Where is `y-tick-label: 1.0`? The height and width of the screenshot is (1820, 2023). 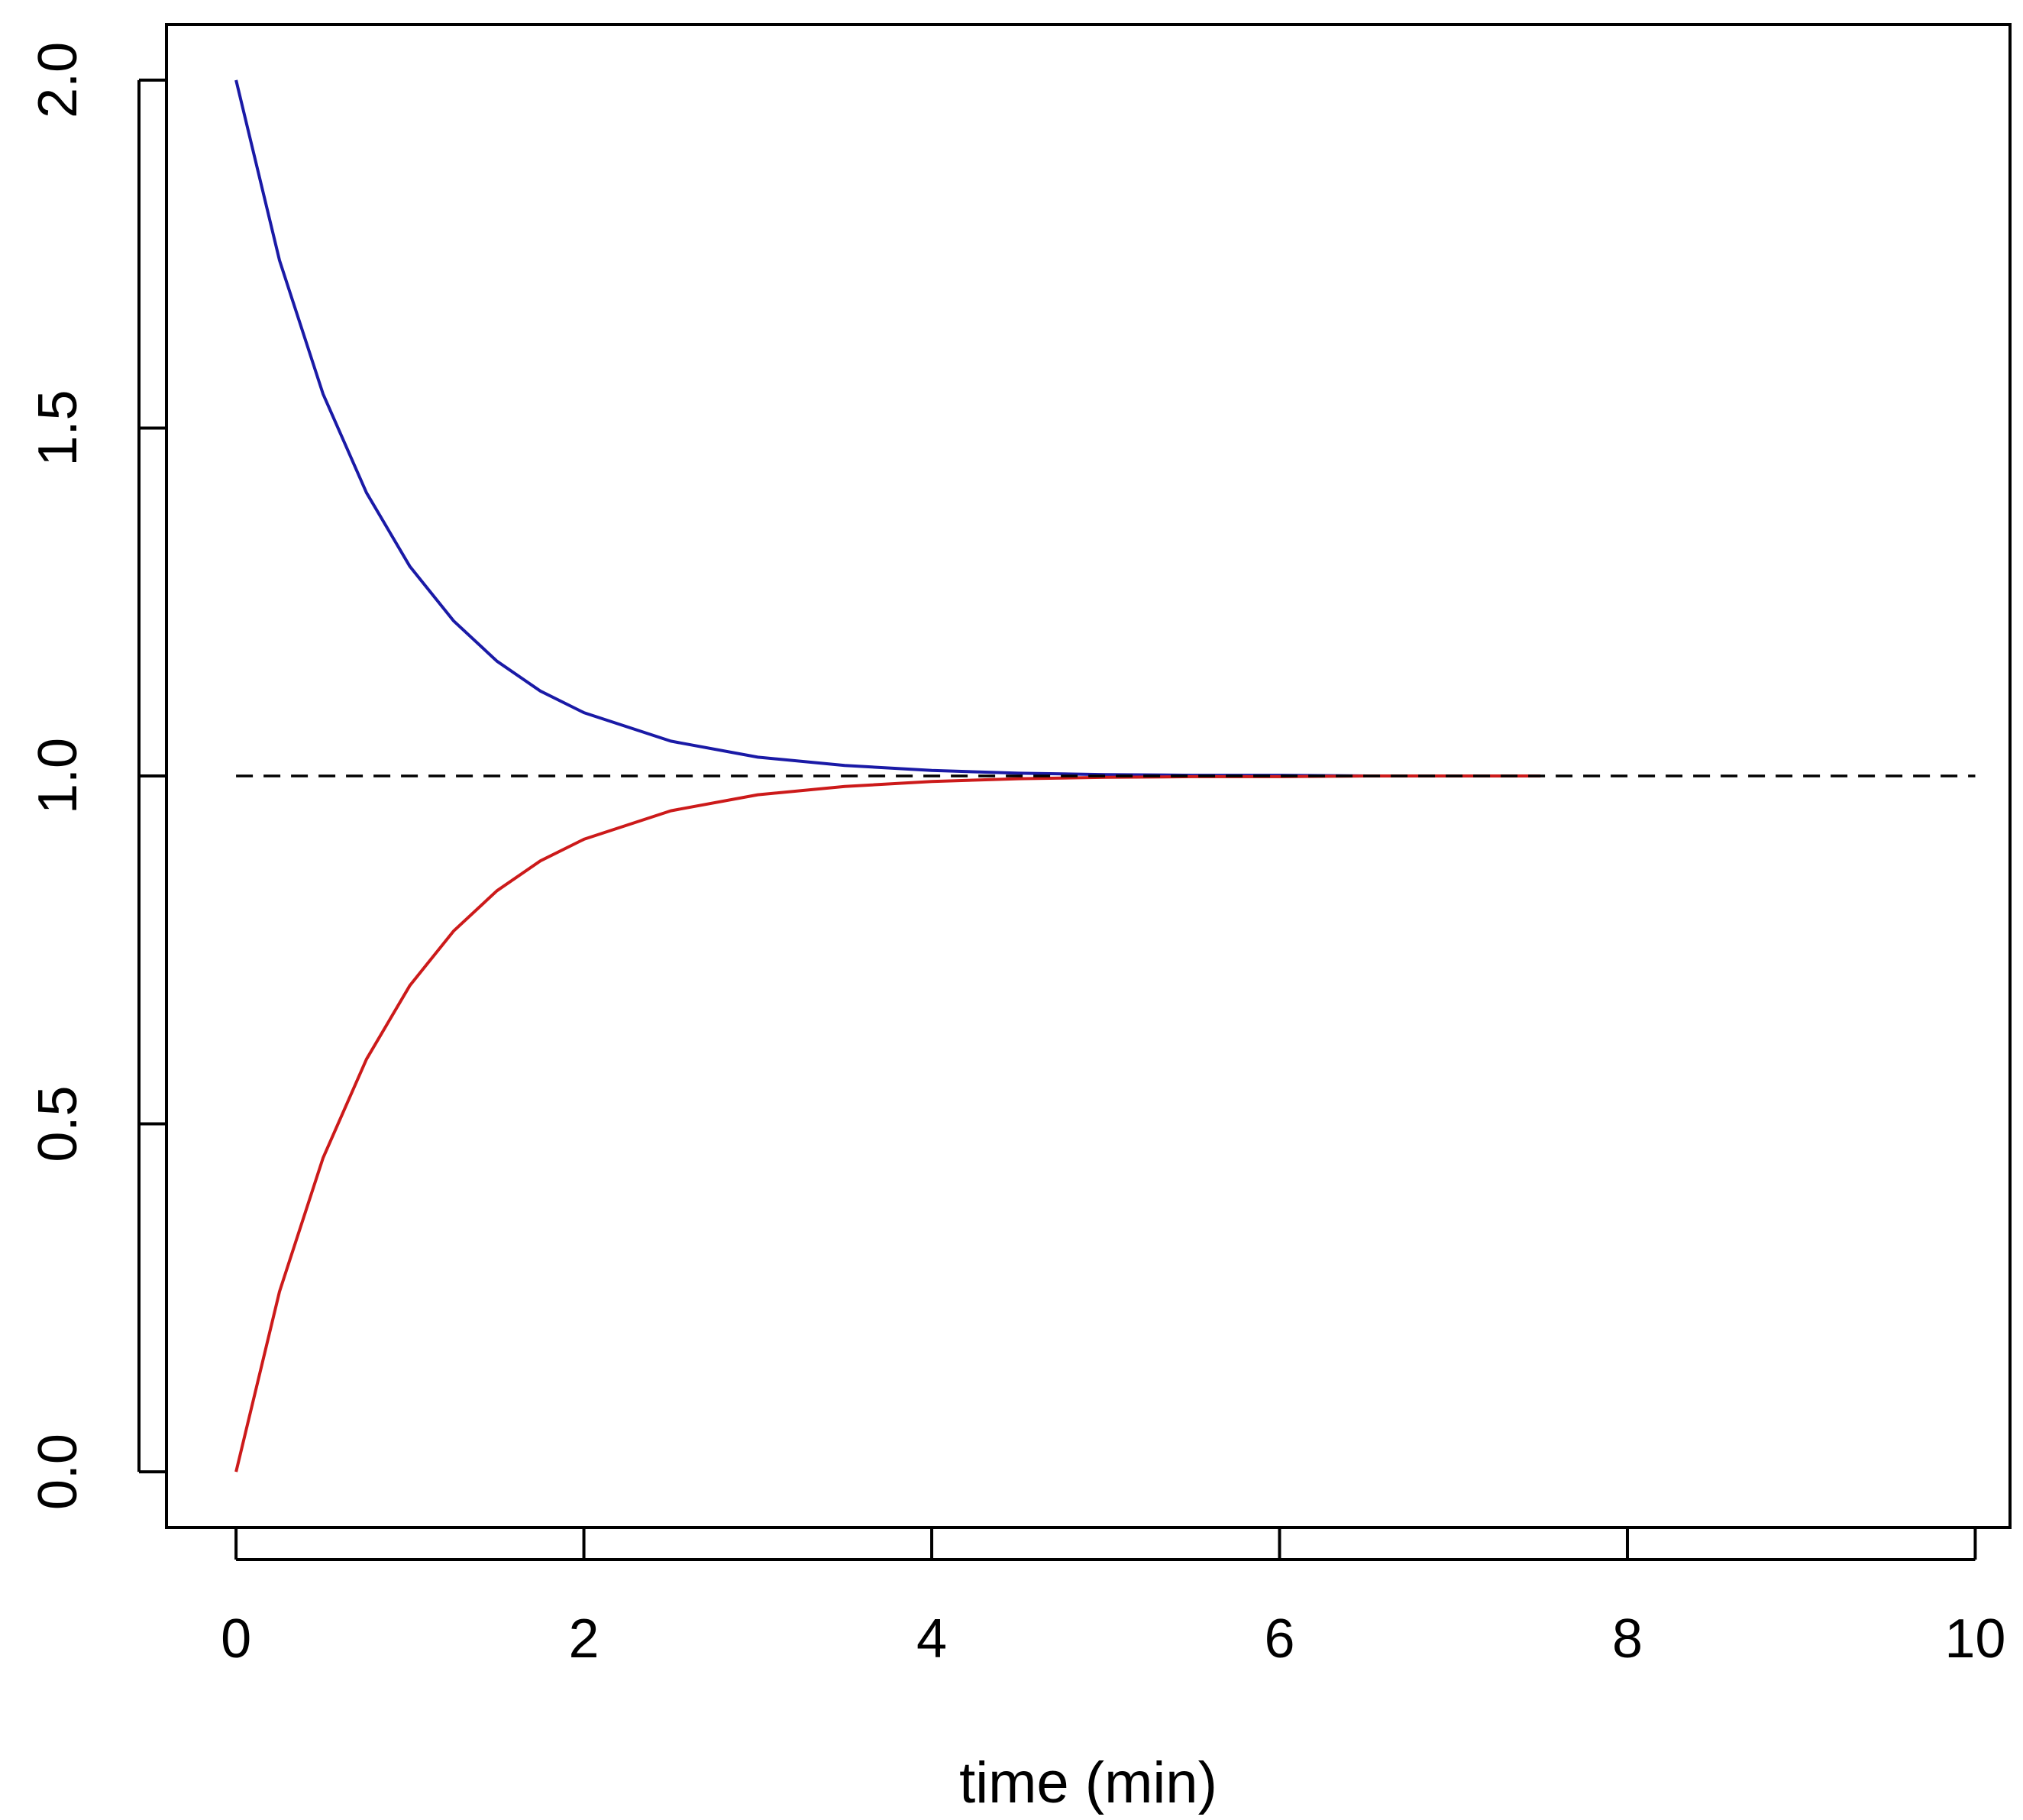
y-tick-label: 1.0 is located at coordinates (58, 776).